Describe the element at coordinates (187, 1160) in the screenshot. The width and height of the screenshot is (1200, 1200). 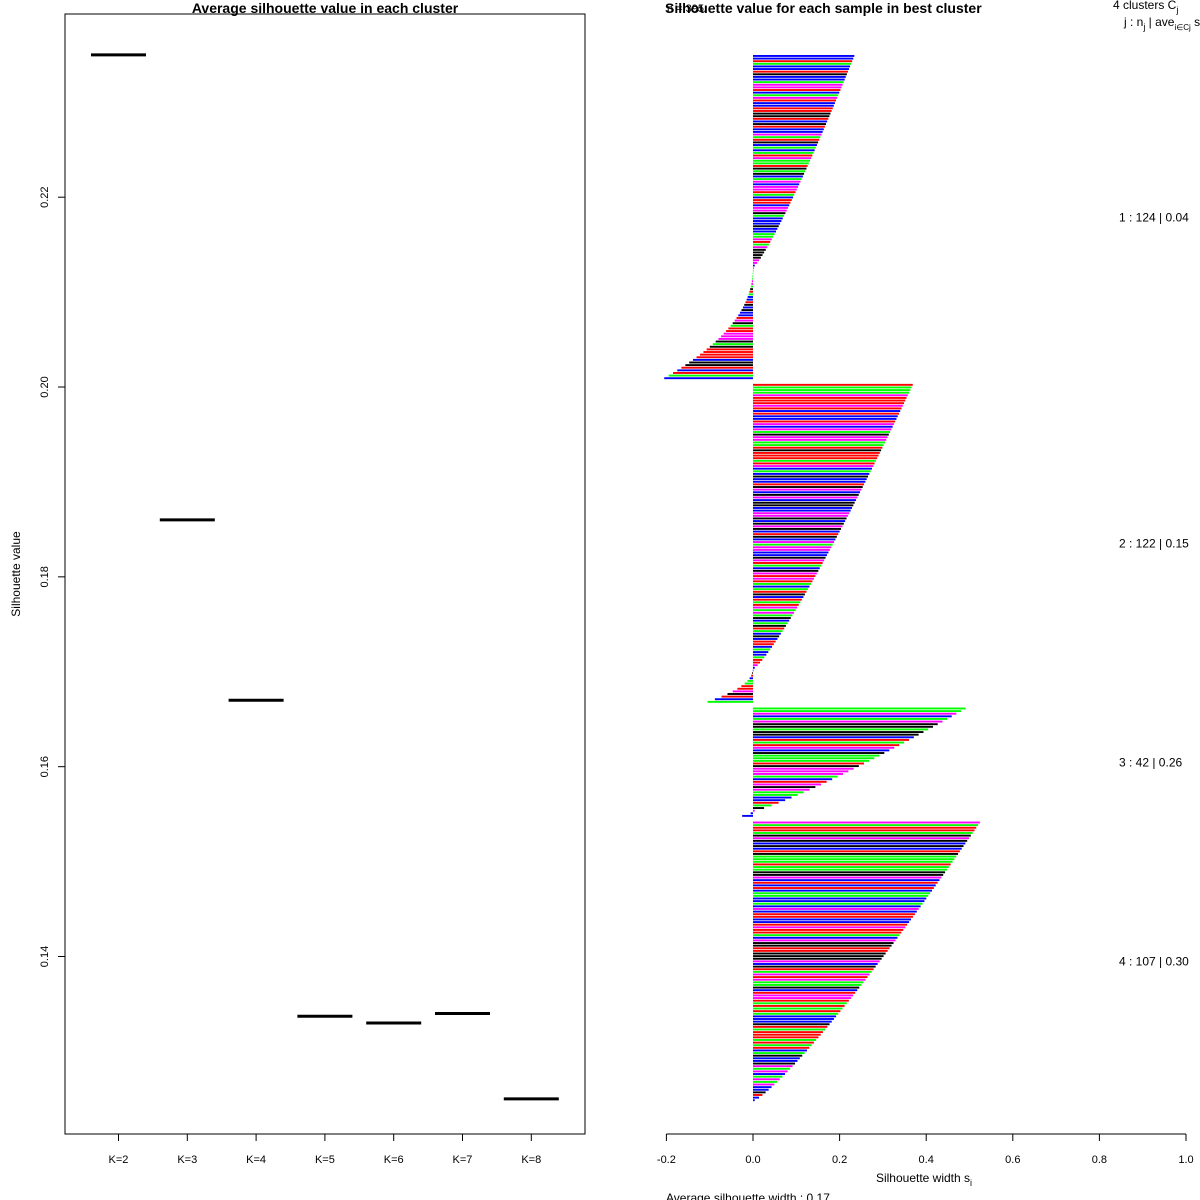
I see `x-tick-label: K=3` at that location.